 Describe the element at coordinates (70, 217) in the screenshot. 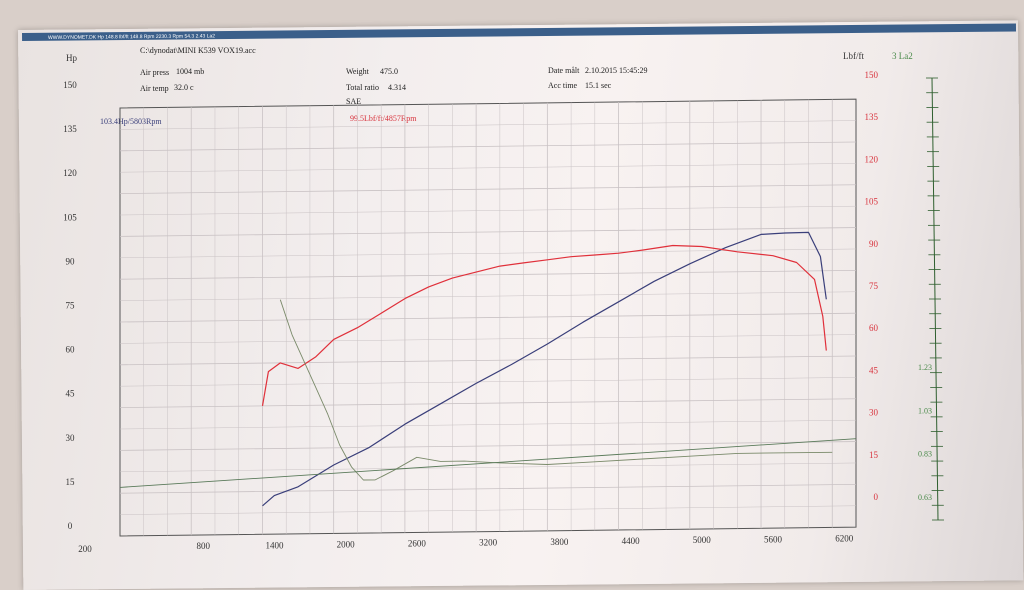

I see `left-axis-tick-label: 105` at that location.